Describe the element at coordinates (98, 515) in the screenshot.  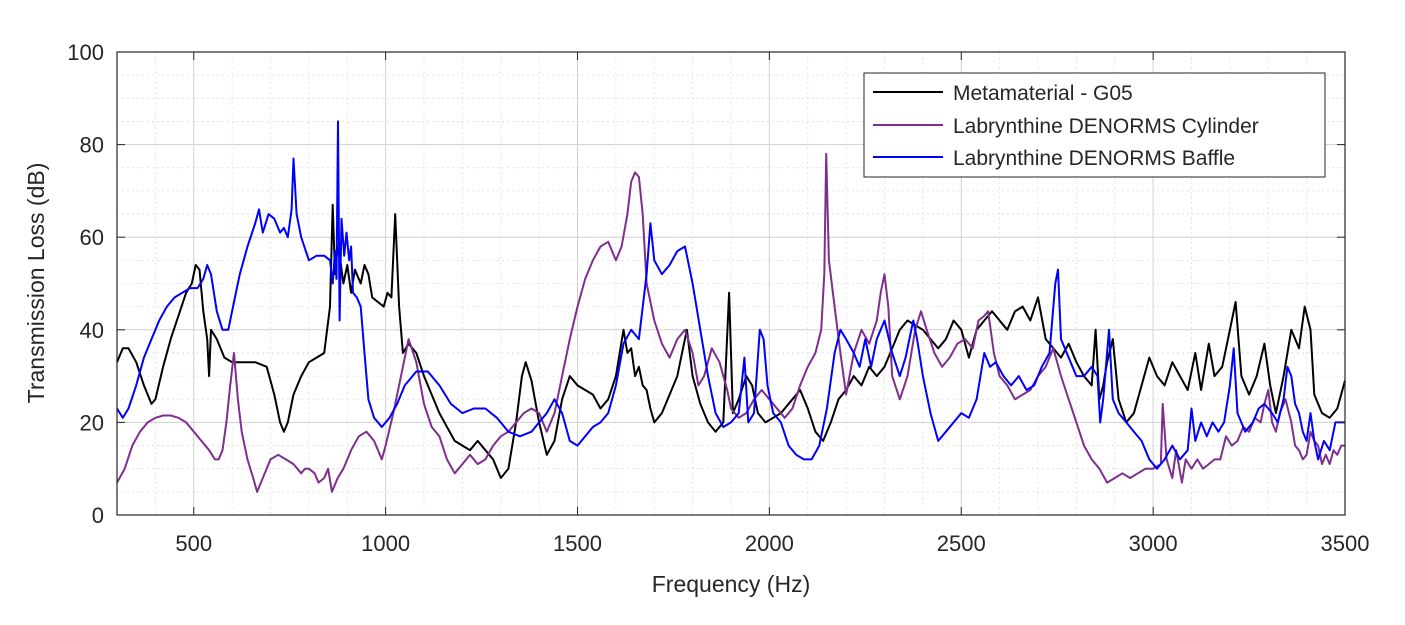
I see `y-tick-label: 0` at that location.